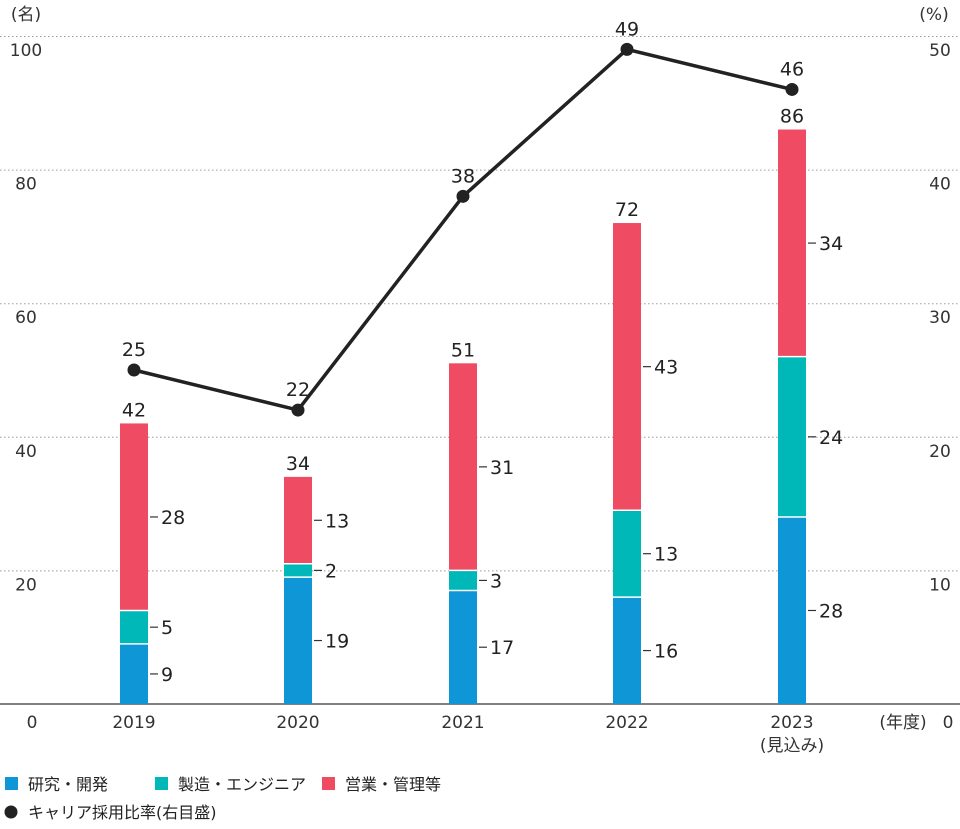  I want to click on segment-label: 17, so click(502, 648).